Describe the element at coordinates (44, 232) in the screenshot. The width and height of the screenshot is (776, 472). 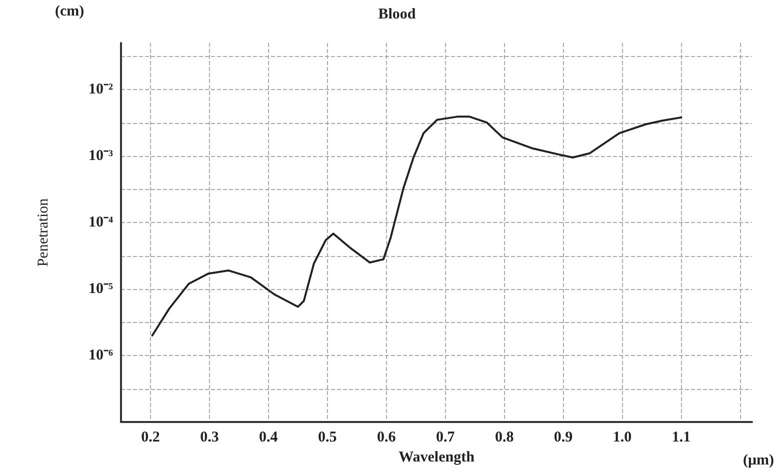
I see `y-axis-title: Penetration` at that location.